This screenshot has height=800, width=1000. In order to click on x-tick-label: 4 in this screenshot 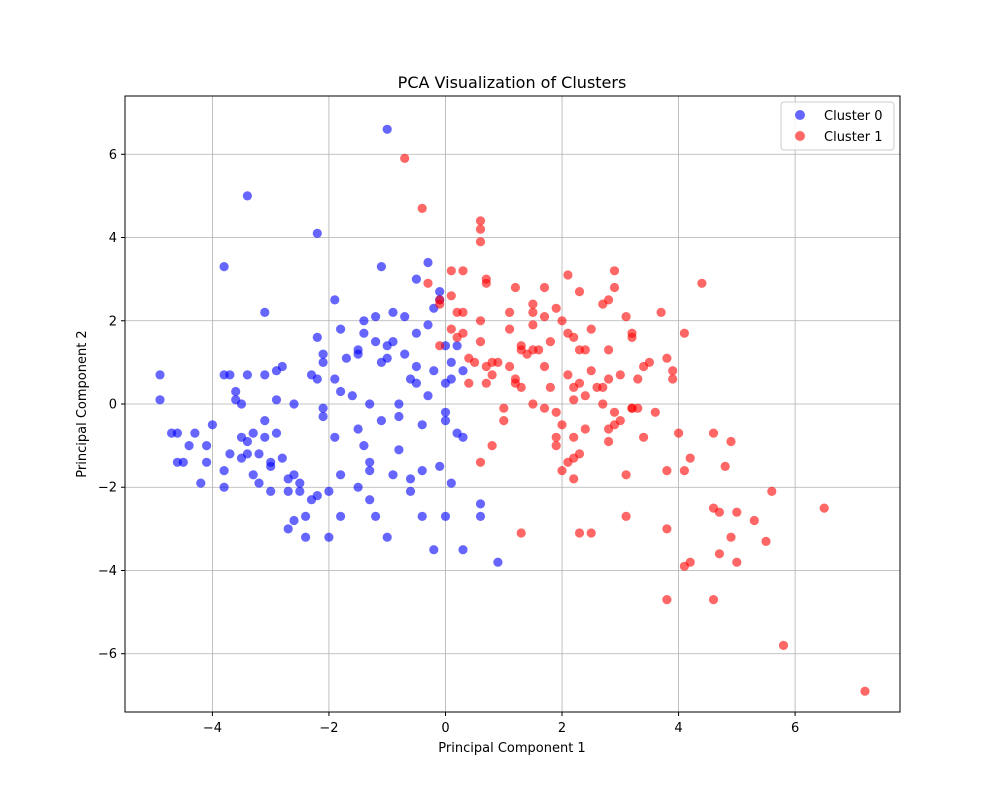, I will do `click(678, 728)`.